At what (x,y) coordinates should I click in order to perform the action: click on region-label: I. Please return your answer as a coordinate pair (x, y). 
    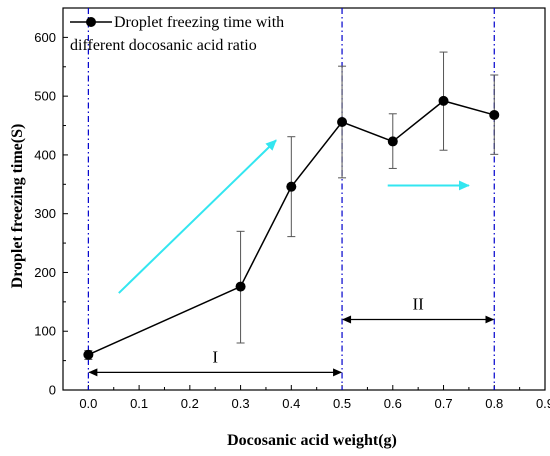
    Looking at the image, I should click on (215, 356).